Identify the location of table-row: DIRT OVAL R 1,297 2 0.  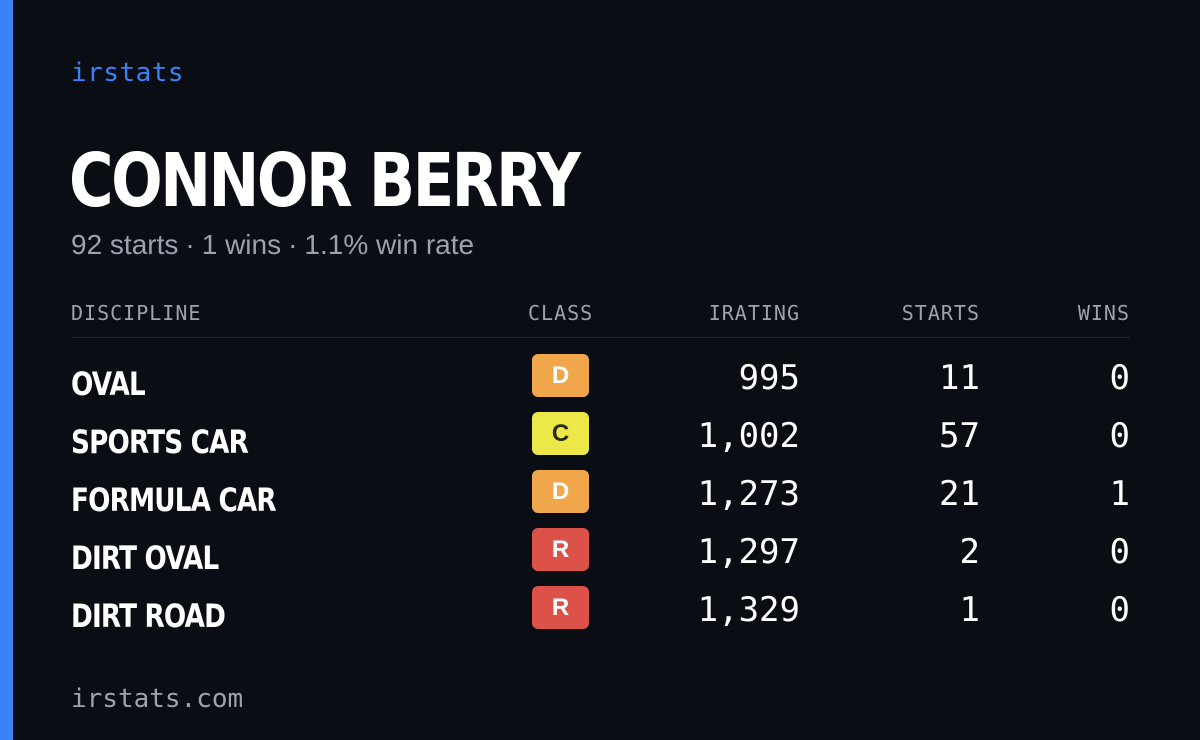
(600, 557).